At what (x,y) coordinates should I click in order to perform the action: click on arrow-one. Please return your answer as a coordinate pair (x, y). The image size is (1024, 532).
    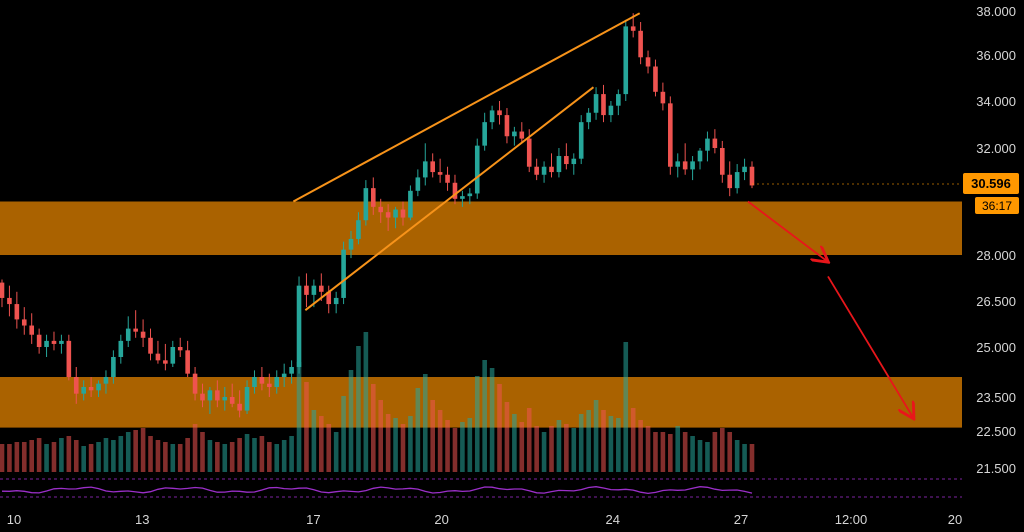
    Looking at the image, I should click on (787, 231).